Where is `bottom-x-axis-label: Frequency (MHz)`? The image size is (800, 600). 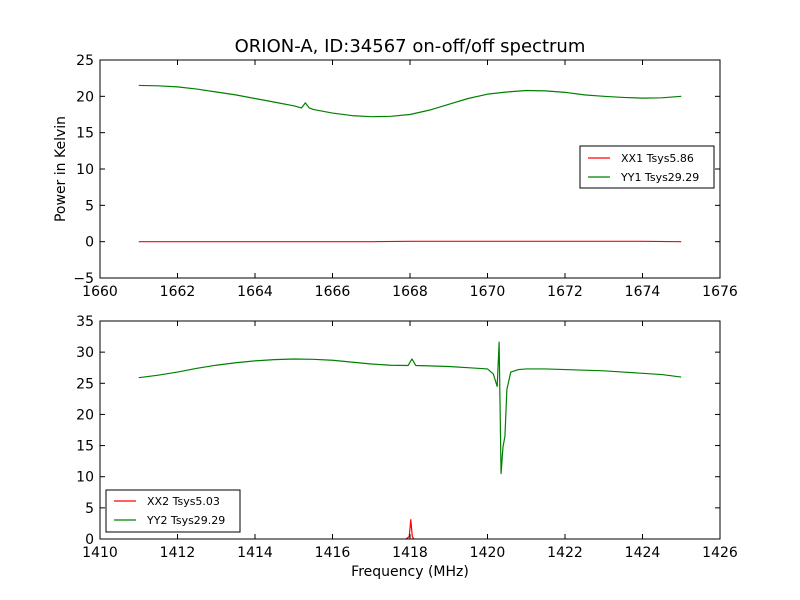
bottom-x-axis-label: Frequency (MHz) is located at coordinates (410, 572).